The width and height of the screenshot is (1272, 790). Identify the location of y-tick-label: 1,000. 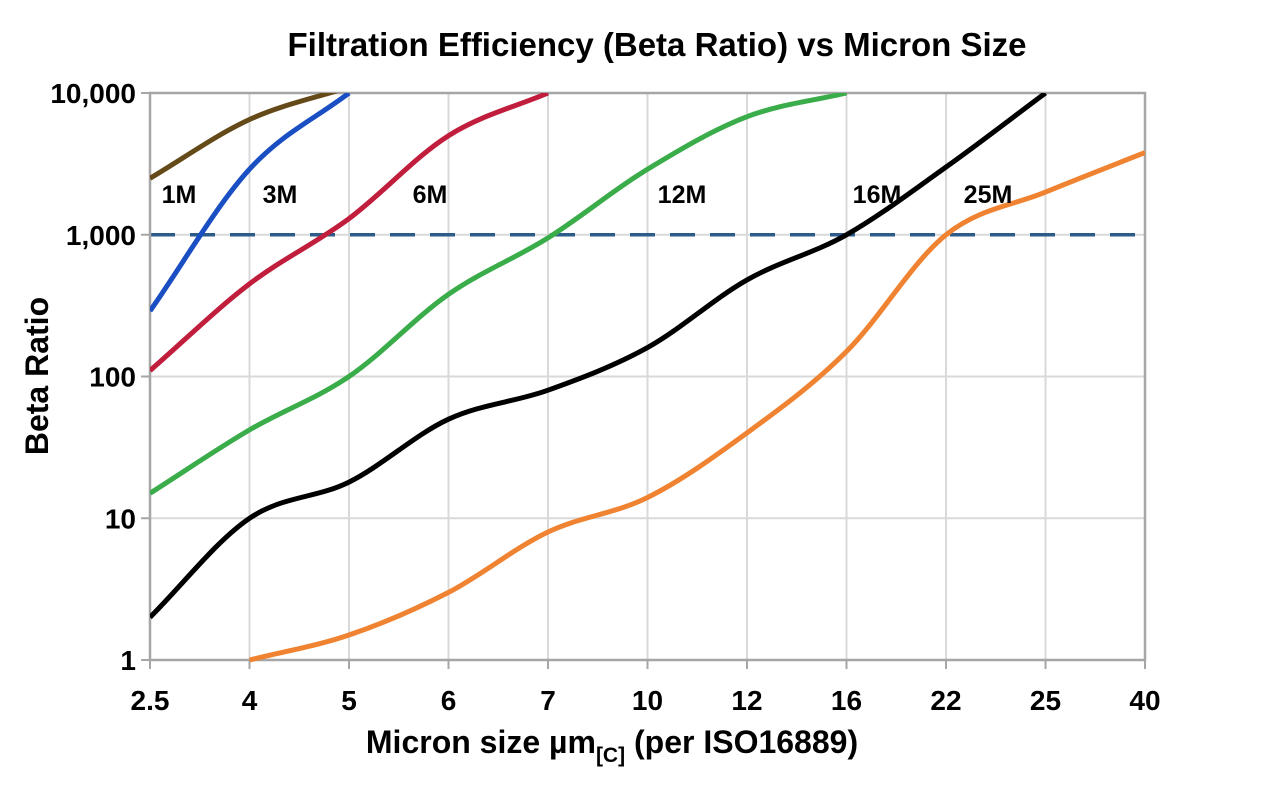
(101, 235).